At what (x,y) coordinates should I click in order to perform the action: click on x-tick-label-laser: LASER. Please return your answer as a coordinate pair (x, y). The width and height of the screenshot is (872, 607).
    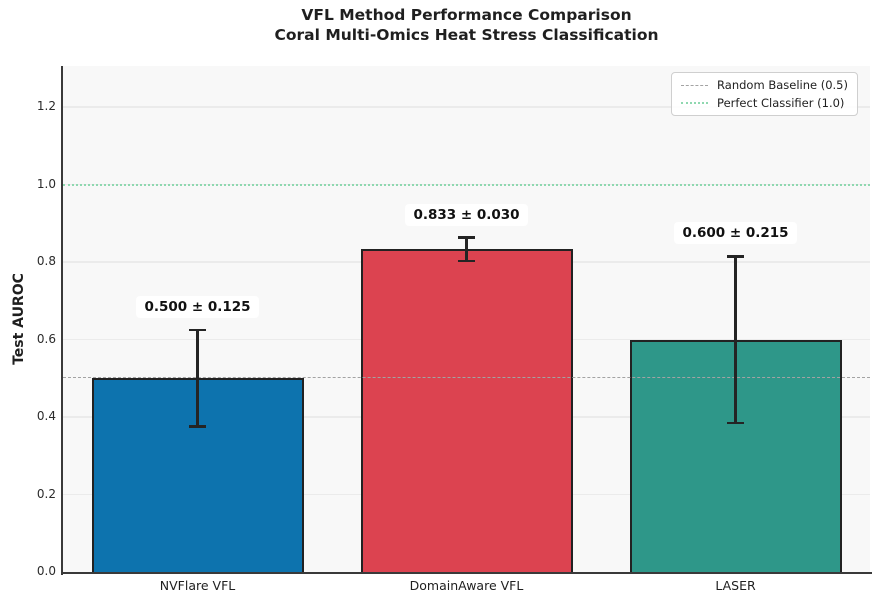
    Looking at the image, I should click on (735, 585).